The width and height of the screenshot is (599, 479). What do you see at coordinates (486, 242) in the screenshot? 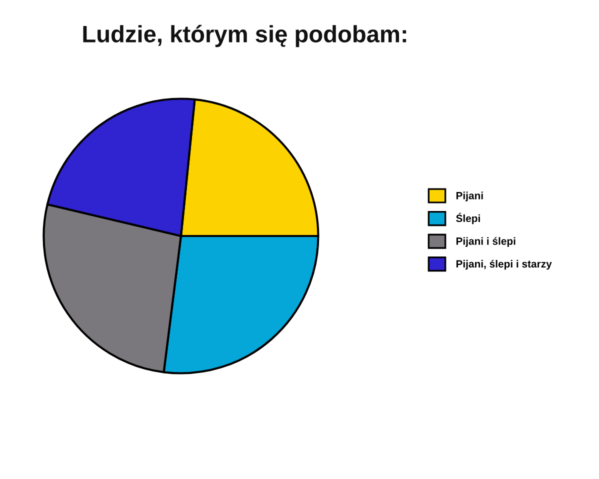
I see `legend-label: Pijani i ślepi` at bounding box center [486, 242].